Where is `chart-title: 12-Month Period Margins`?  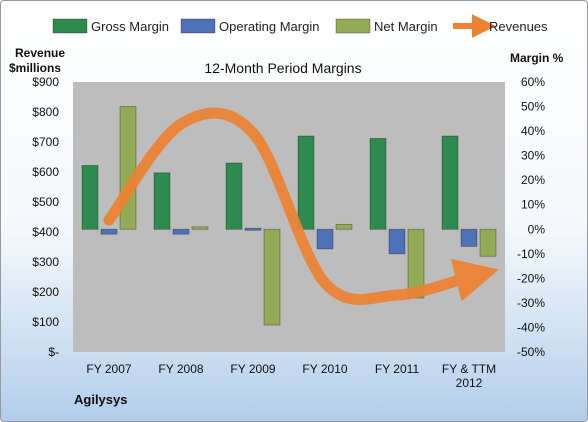 chart-title: 12-Month Period Margins is located at coordinates (282, 68).